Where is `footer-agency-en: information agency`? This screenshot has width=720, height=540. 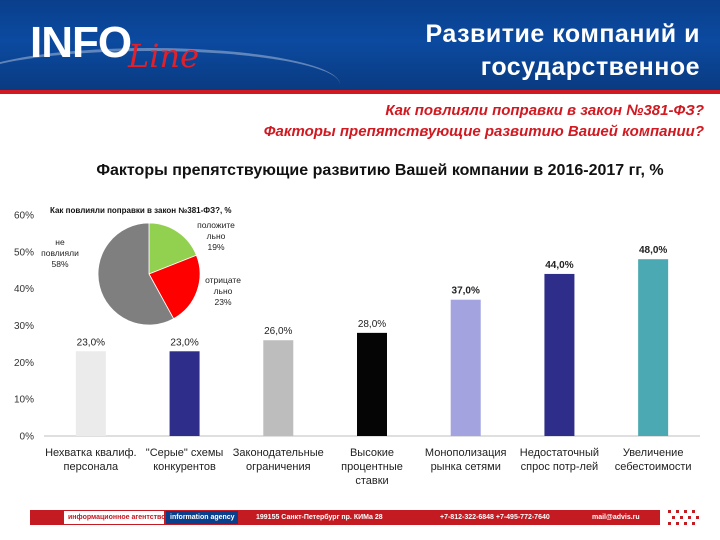 footer-agency-en: information agency is located at coordinates (202, 517).